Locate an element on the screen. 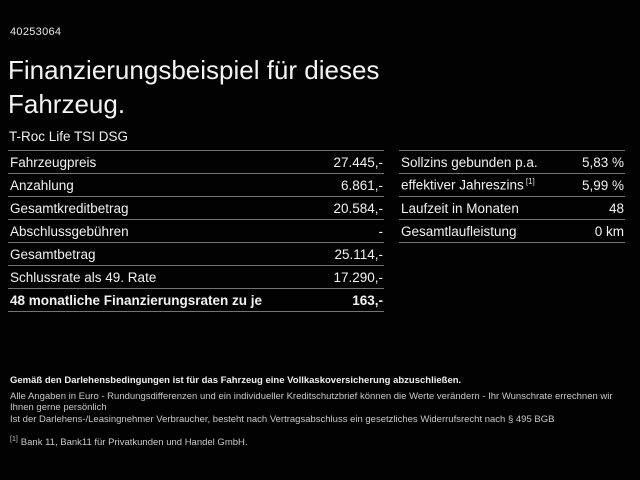  row-label: Sollzins gebunden p.a. is located at coordinates (469, 162).